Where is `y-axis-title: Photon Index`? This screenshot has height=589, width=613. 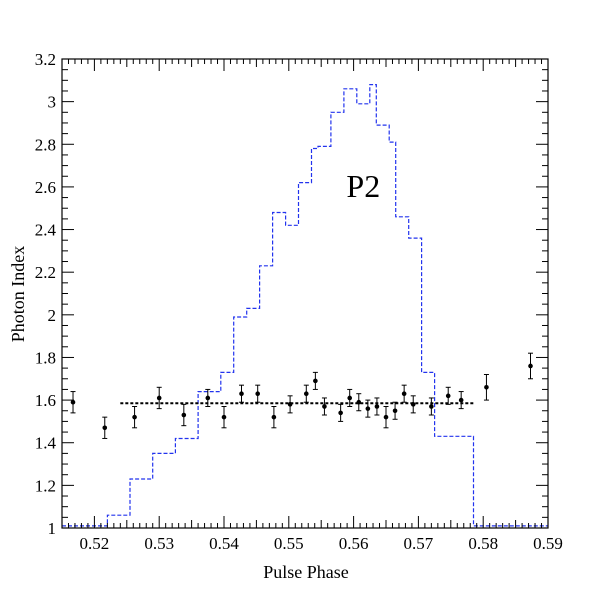 y-axis-title: Photon Index is located at coordinates (18, 294).